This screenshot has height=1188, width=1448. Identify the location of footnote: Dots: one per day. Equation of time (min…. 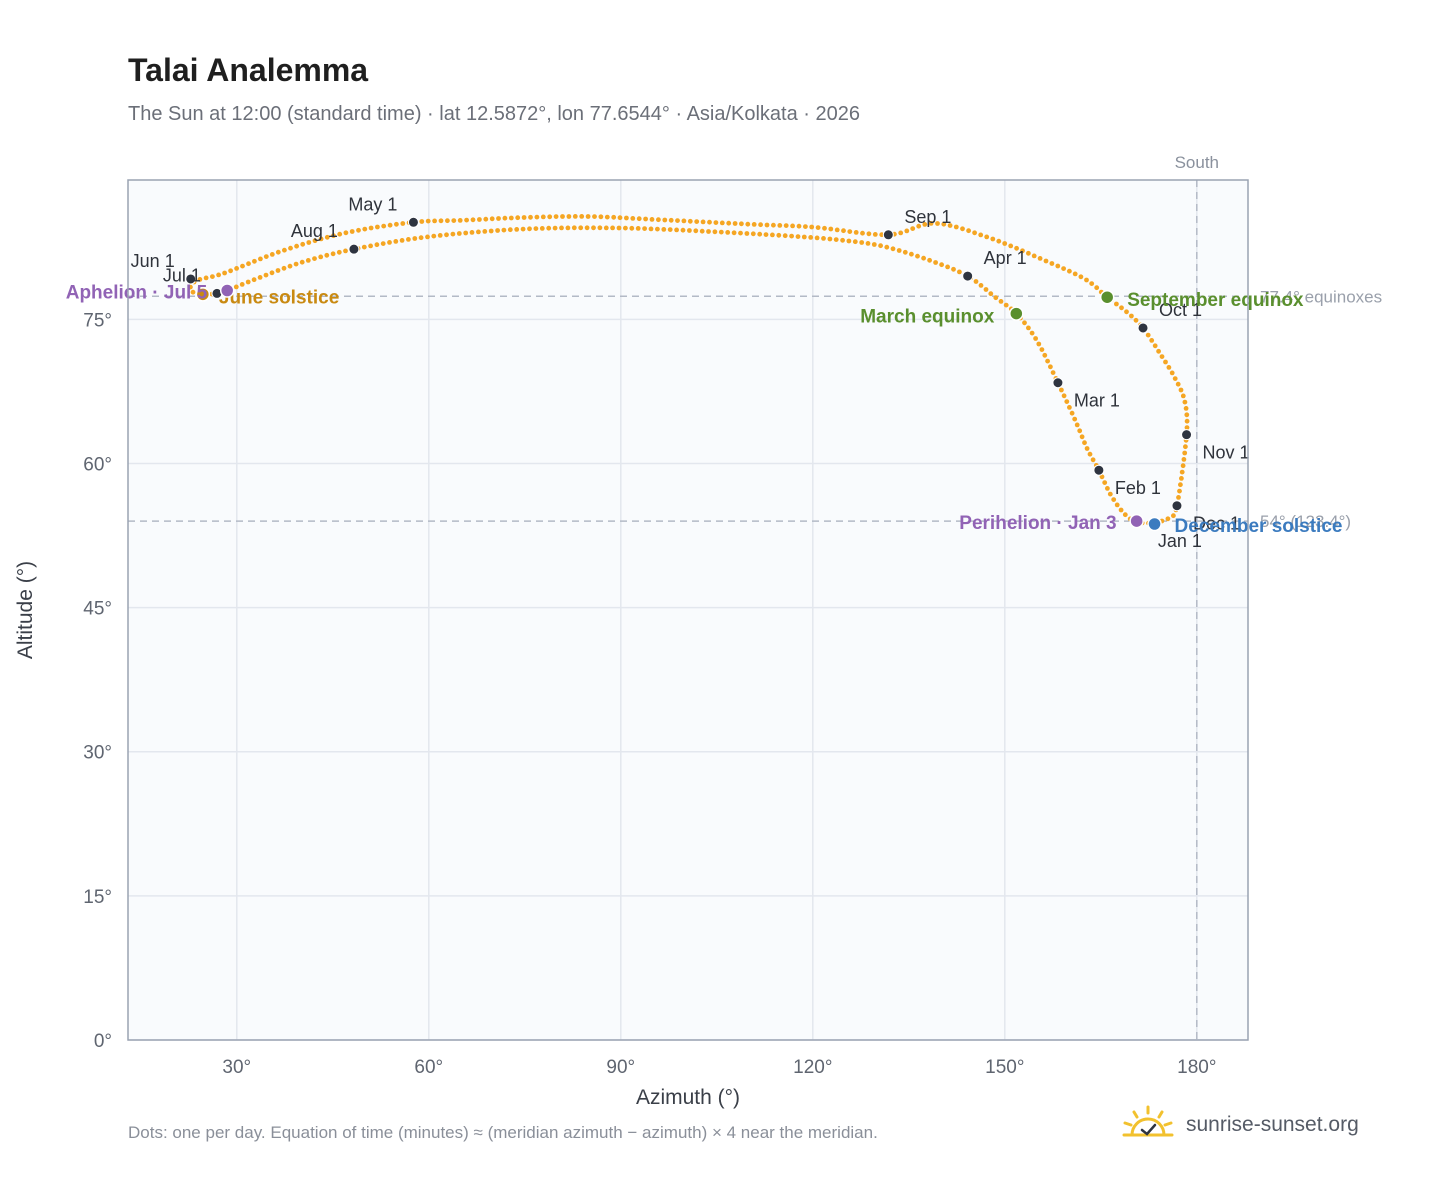
(503, 1132).